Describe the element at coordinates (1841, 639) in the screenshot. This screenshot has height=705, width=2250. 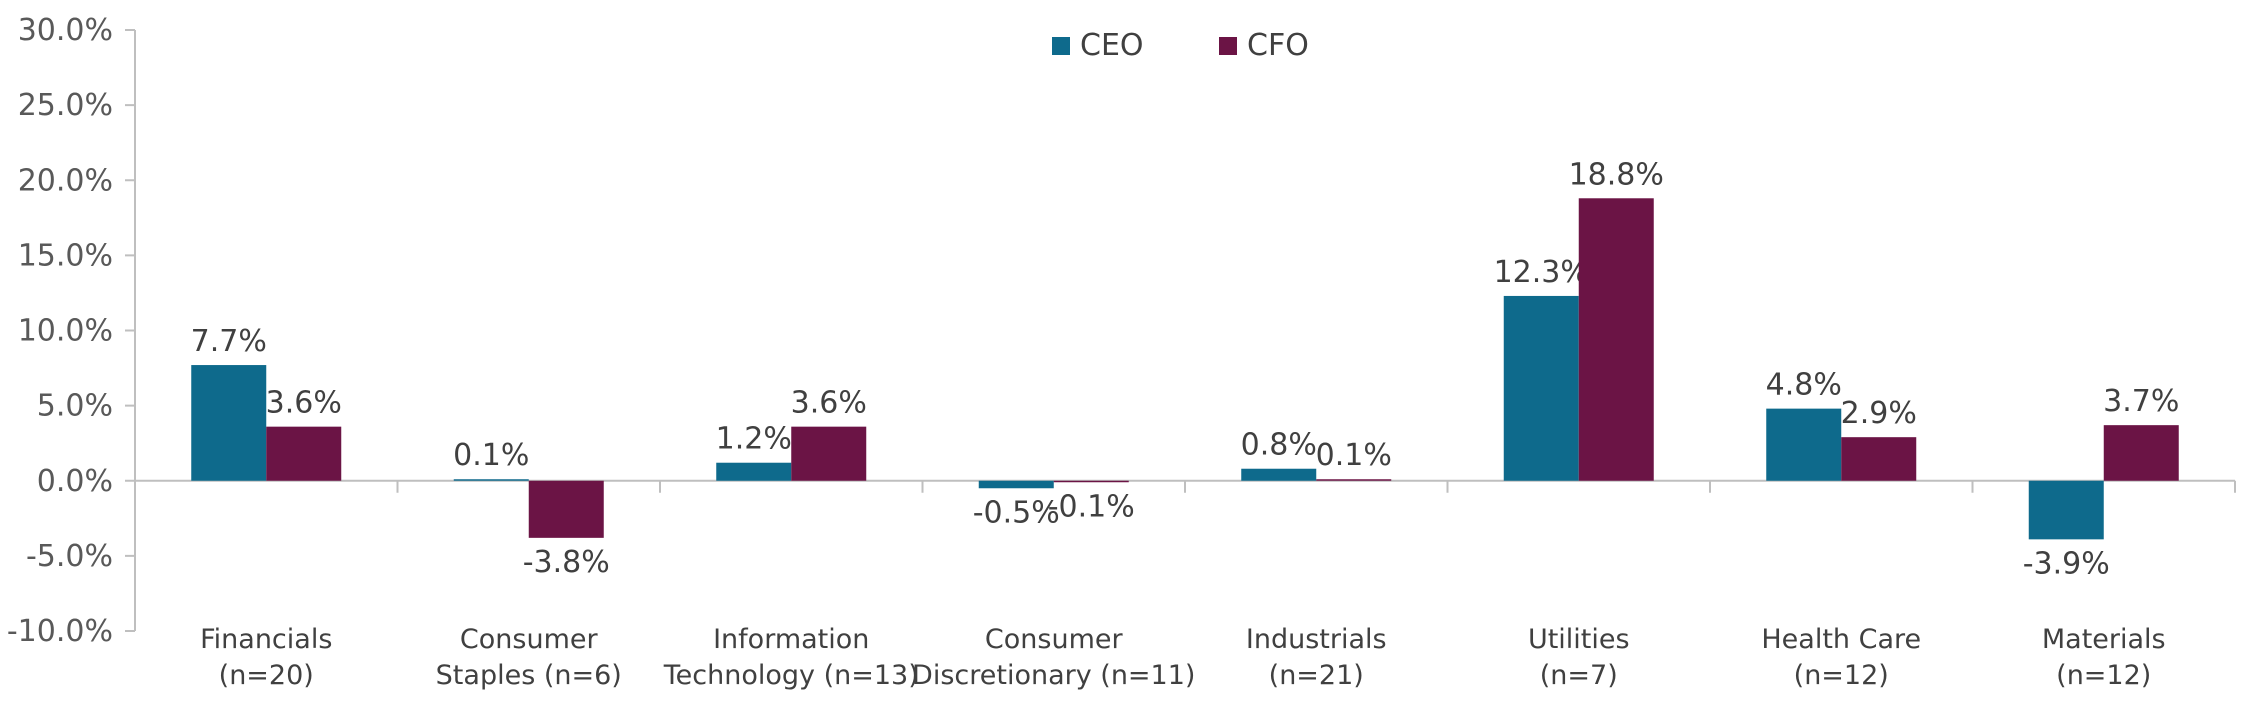
I see `category-label: Health Care` at that location.